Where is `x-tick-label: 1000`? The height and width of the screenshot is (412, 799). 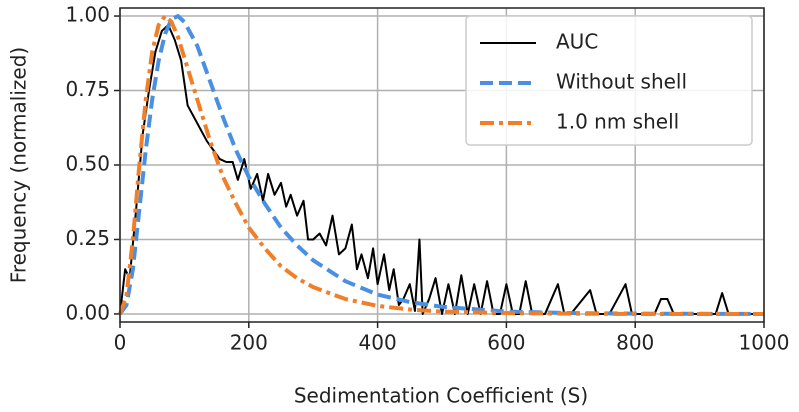
x-tick-label: 1000 is located at coordinates (764, 343).